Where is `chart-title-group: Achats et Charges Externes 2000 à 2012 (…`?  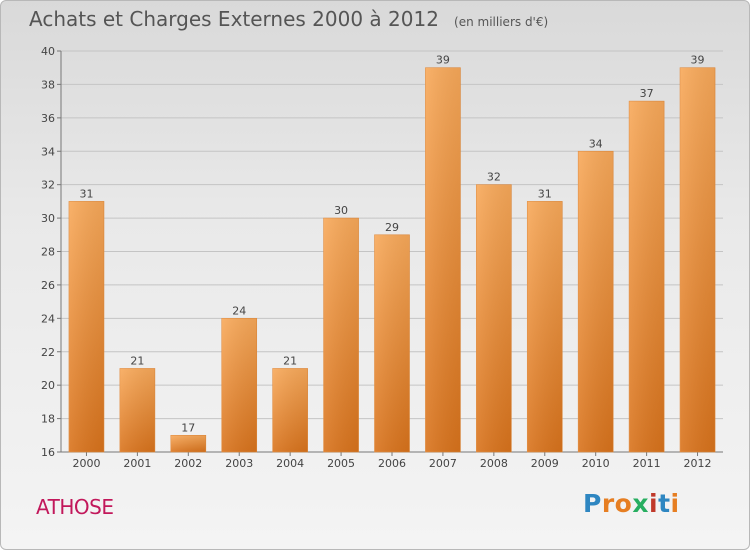
chart-title-group: Achats et Charges Externes 2000 à 2012 (… is located at coordinates (288, 19).